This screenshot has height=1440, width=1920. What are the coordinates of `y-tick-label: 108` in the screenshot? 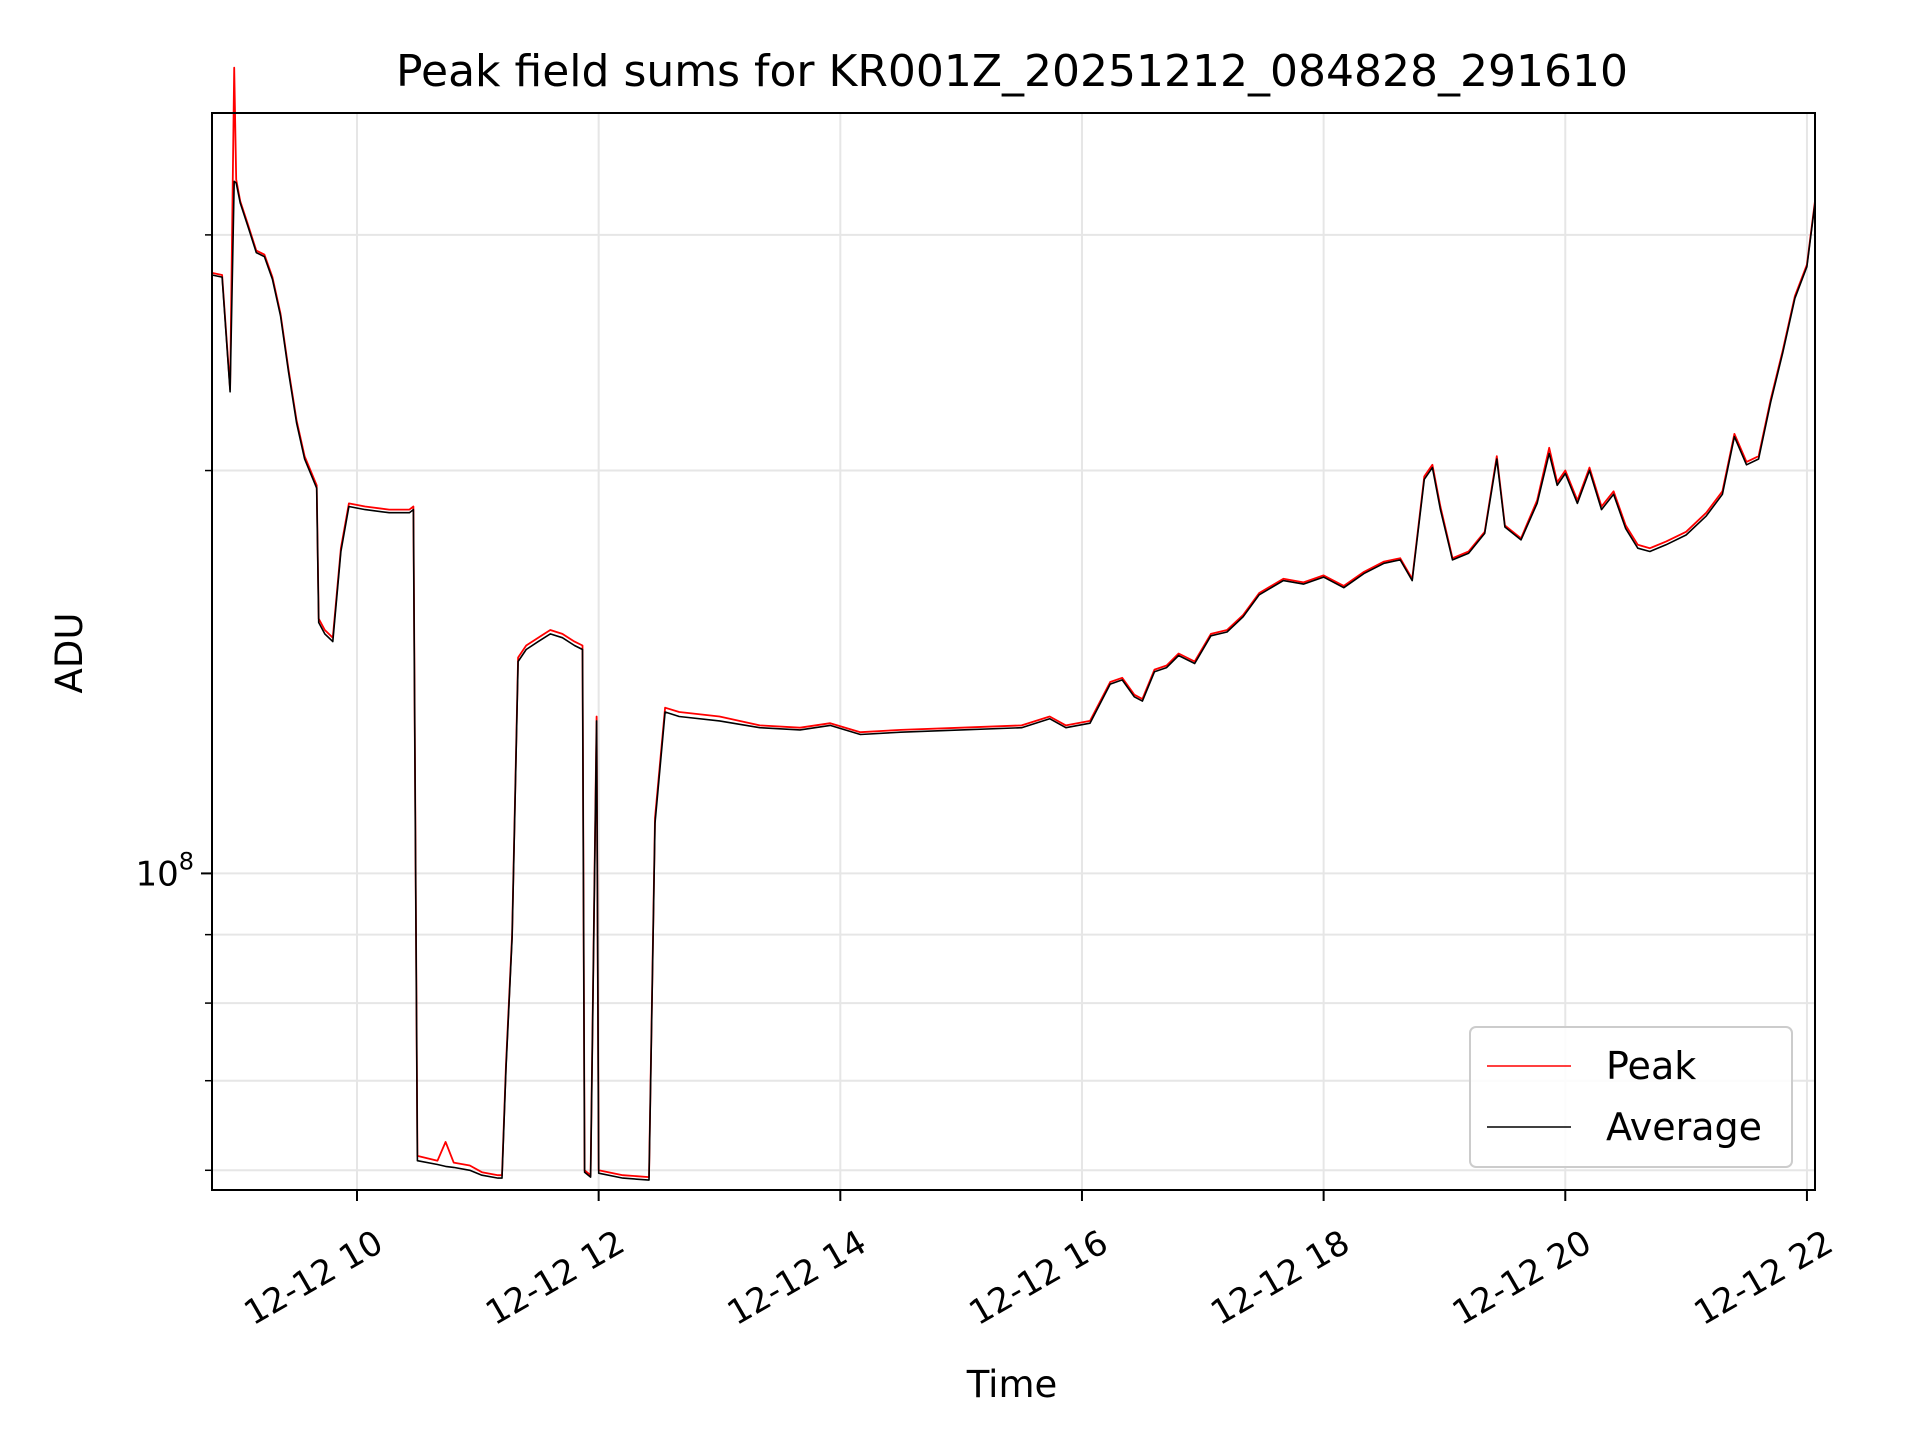 It's located at (164, 870).